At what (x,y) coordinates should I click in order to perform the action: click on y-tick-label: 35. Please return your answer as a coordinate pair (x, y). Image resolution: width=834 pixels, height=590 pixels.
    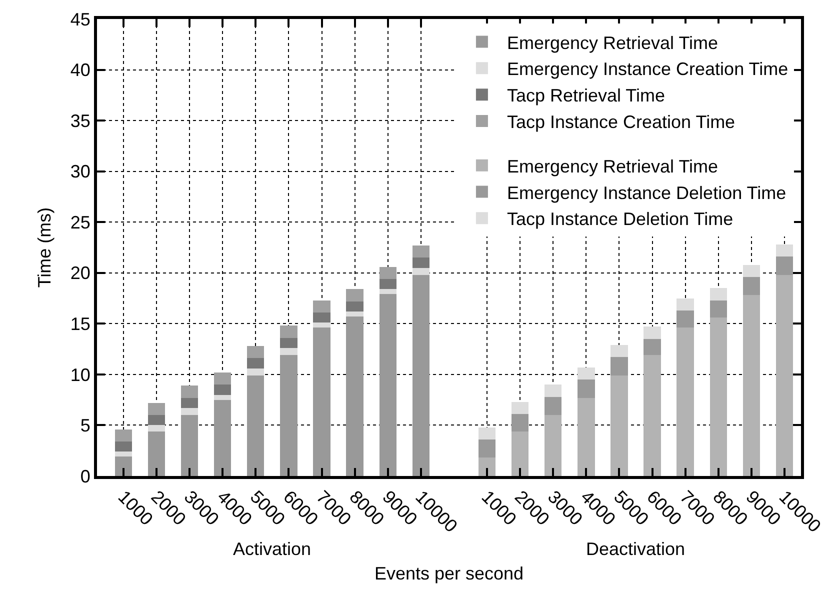
    Looking at the image, I should click on (80, 120).